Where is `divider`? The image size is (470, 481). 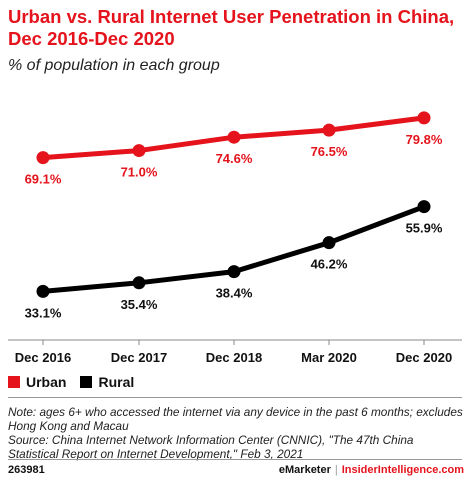
divider is located at coordinates (235, 397).